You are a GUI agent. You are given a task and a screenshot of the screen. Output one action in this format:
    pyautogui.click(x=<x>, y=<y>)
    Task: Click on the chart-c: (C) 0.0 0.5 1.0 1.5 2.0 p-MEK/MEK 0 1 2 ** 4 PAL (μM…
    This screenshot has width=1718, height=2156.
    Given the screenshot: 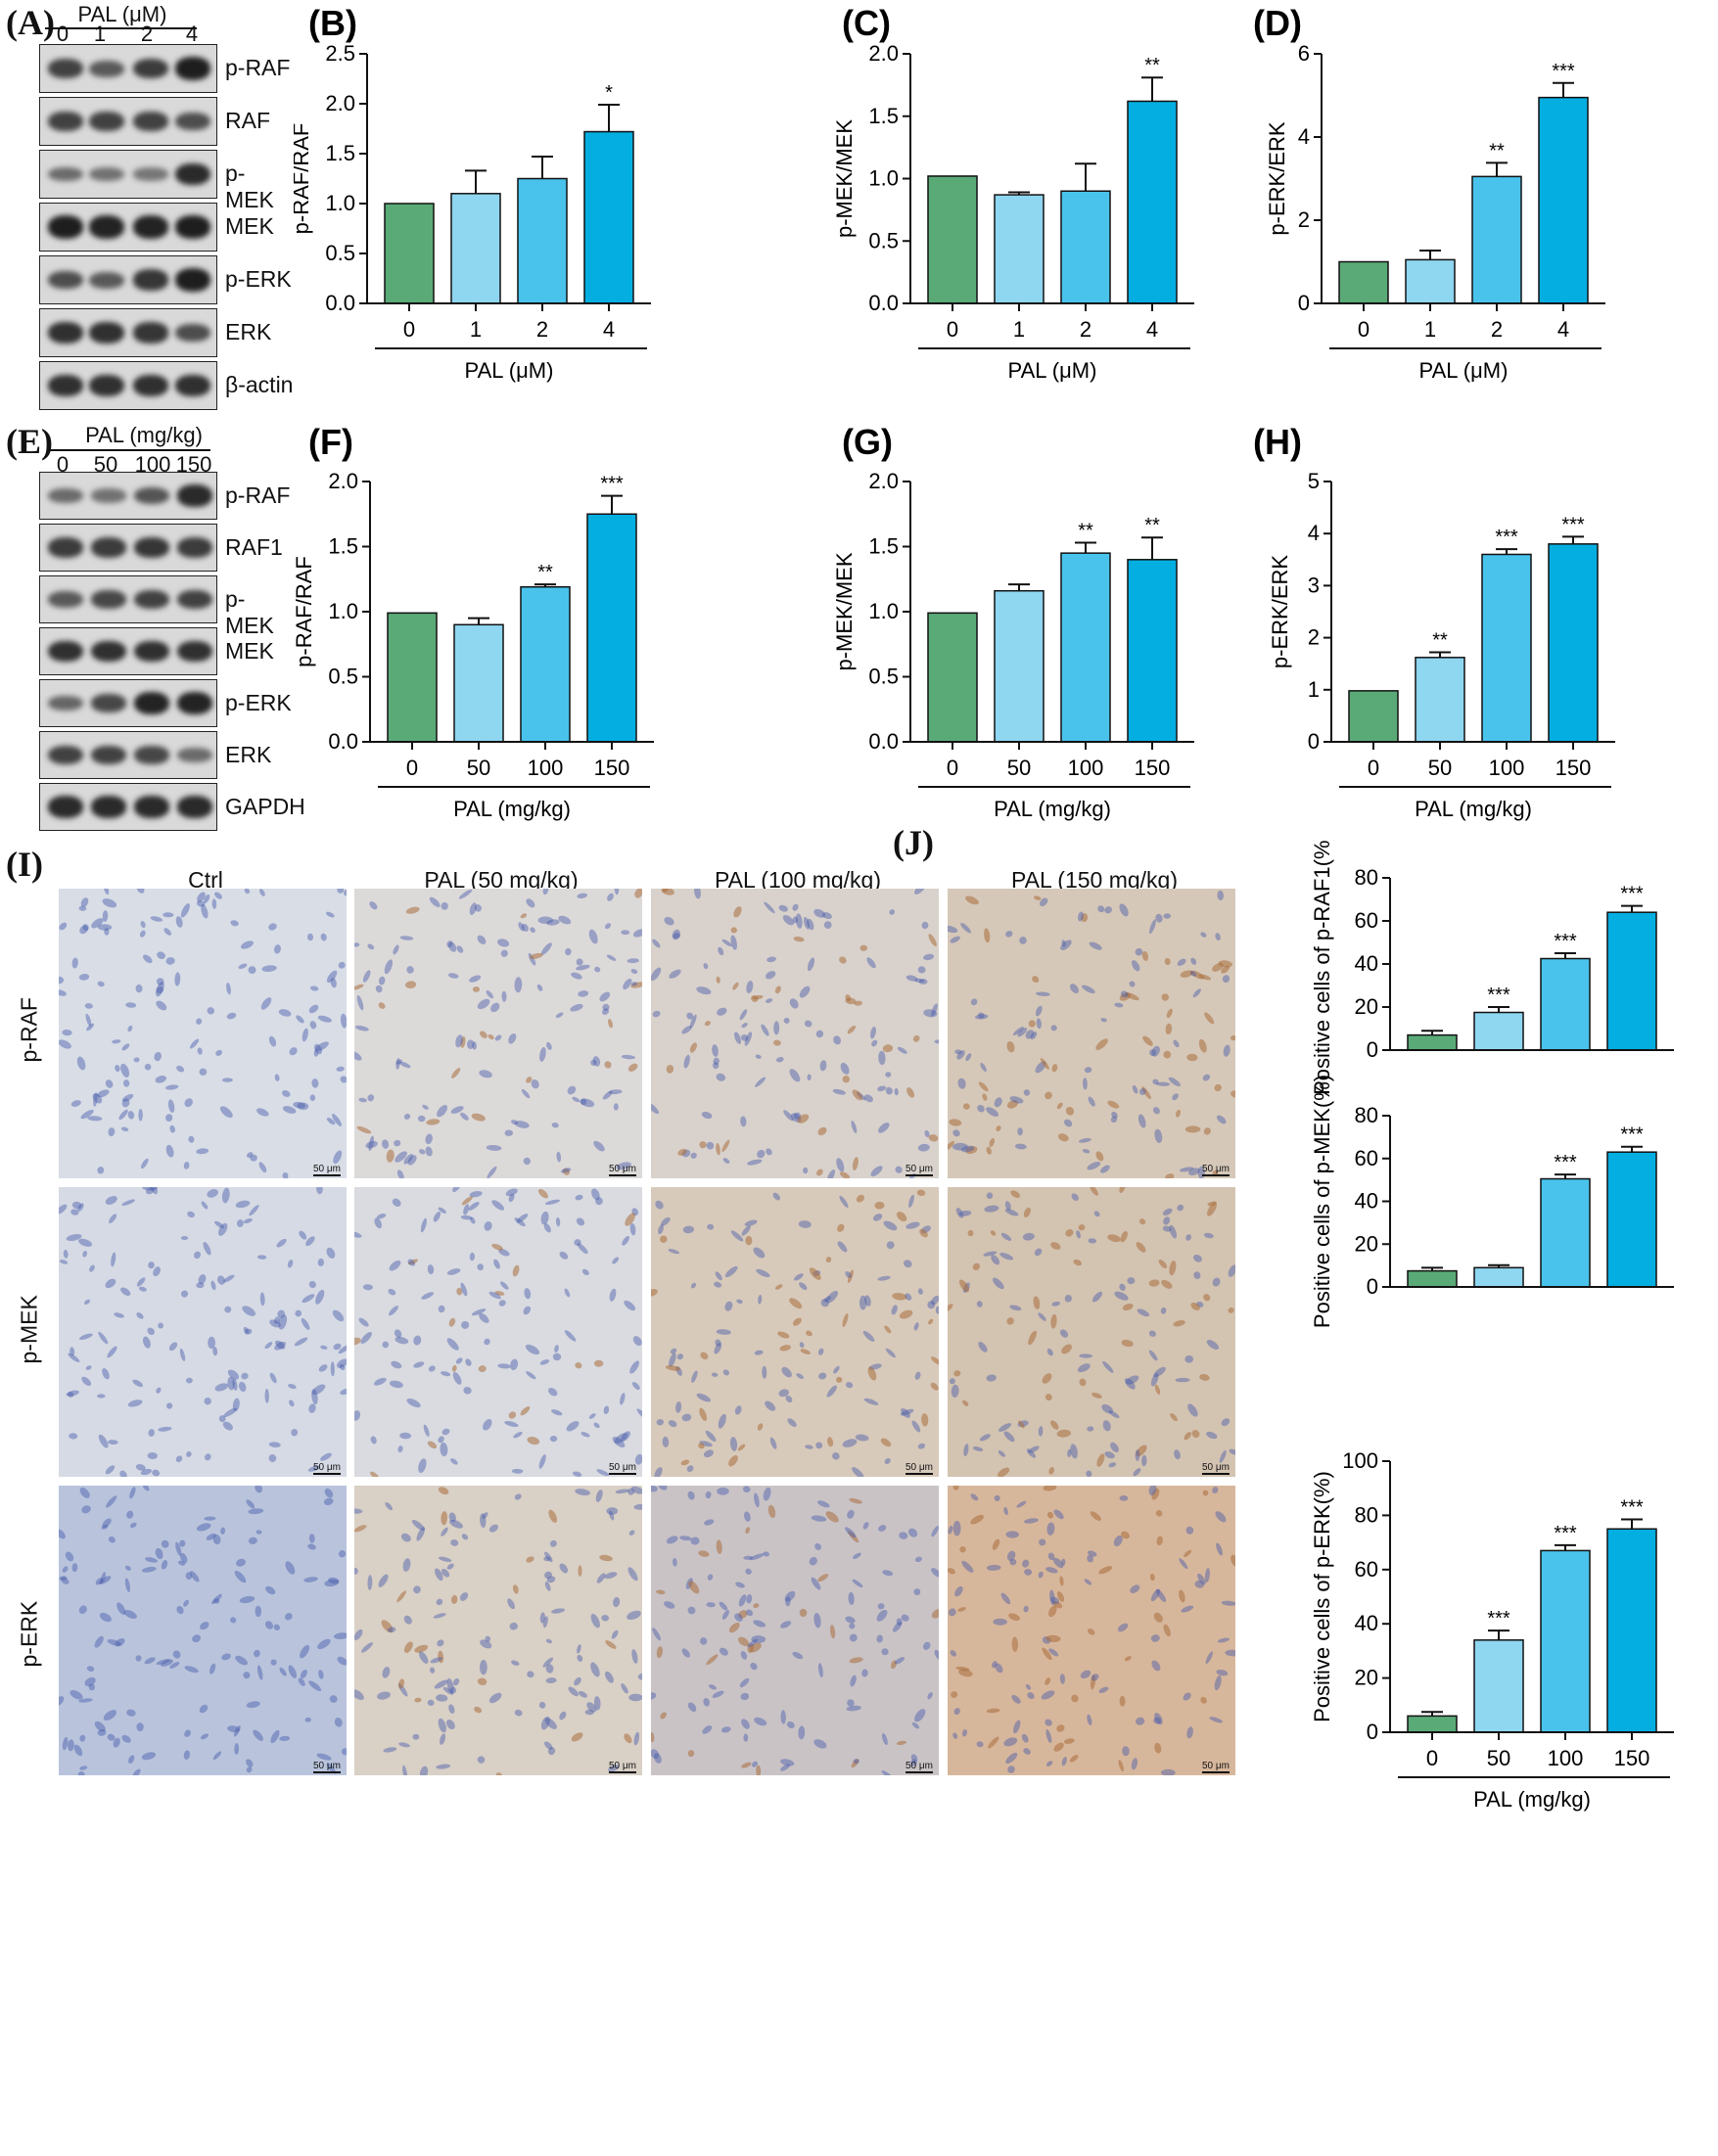 What is the action you would take?
    pyautogui.click(x=1013, y=193)
    